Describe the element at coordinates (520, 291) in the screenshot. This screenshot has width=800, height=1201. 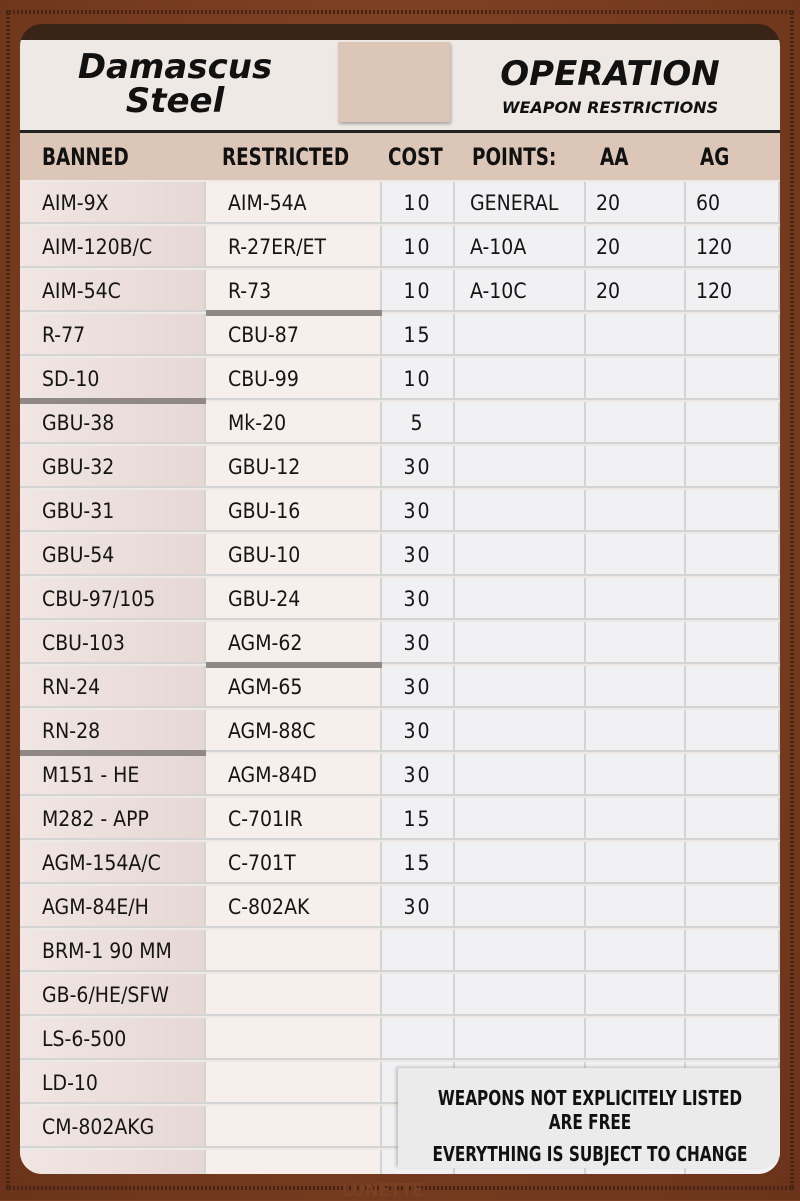
I see `points-cell: A-10C` at that location.